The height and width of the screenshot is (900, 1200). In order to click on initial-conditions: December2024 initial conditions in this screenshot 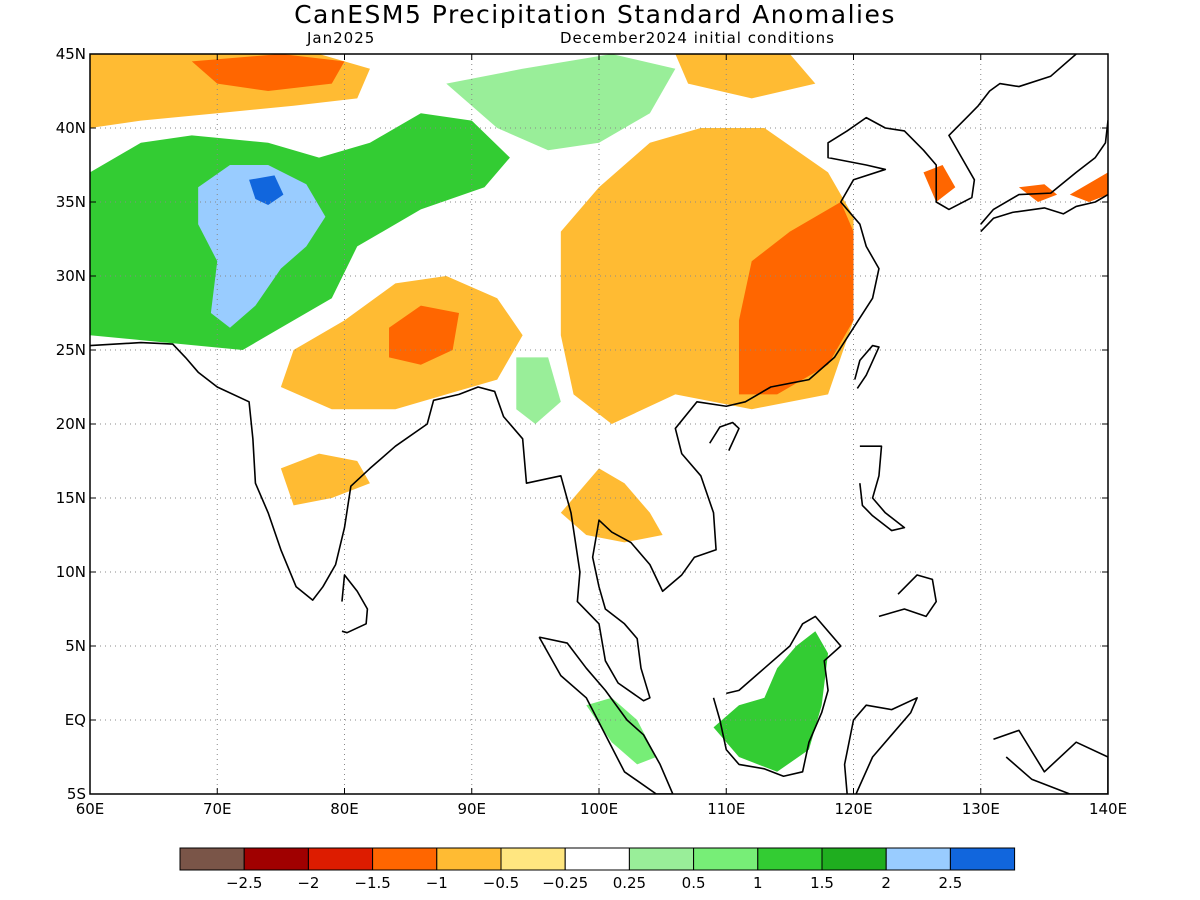, I will do `click(697, 38)`.